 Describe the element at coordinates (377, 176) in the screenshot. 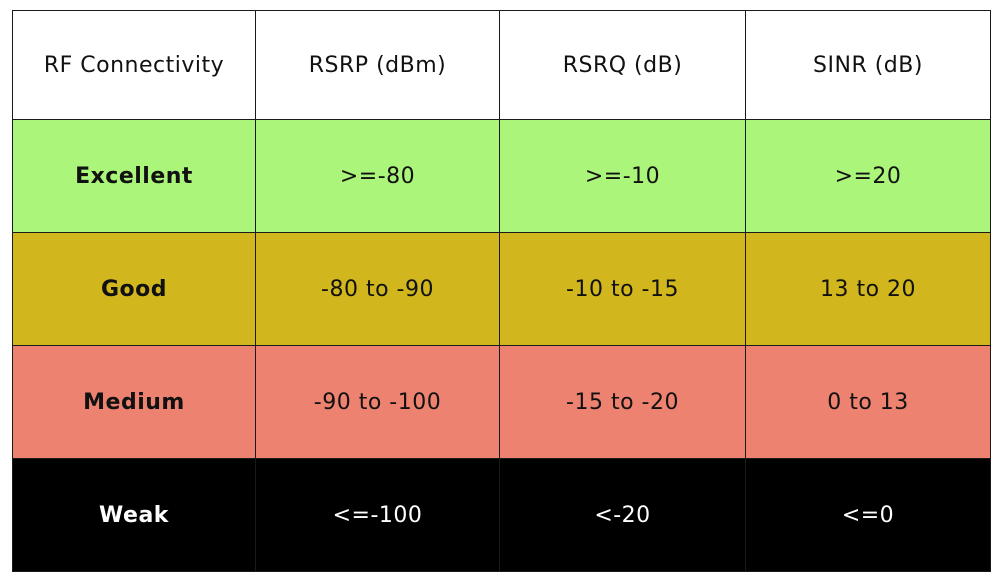

I see `rsrp-value-excellent: >=-80` at that location.